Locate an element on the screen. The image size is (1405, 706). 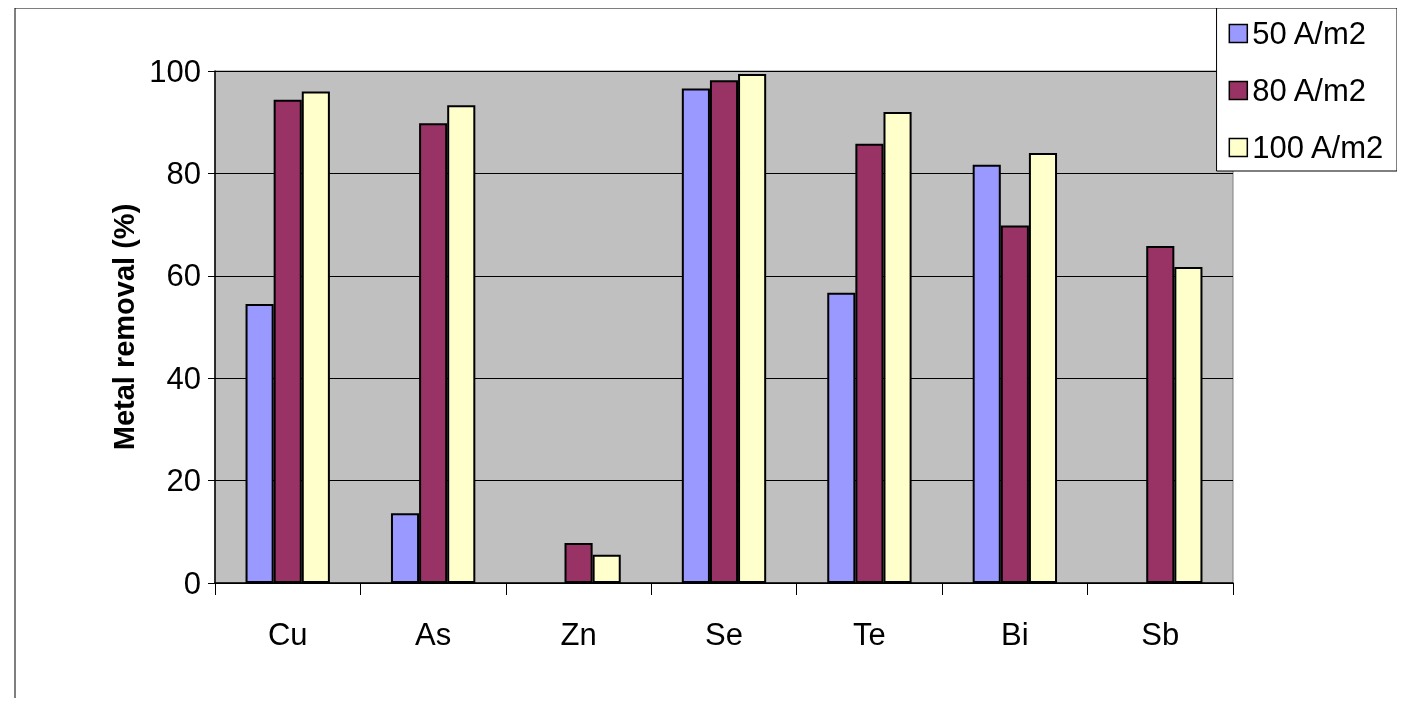
x-tick-label: Te is located at coordinates (869, 634).